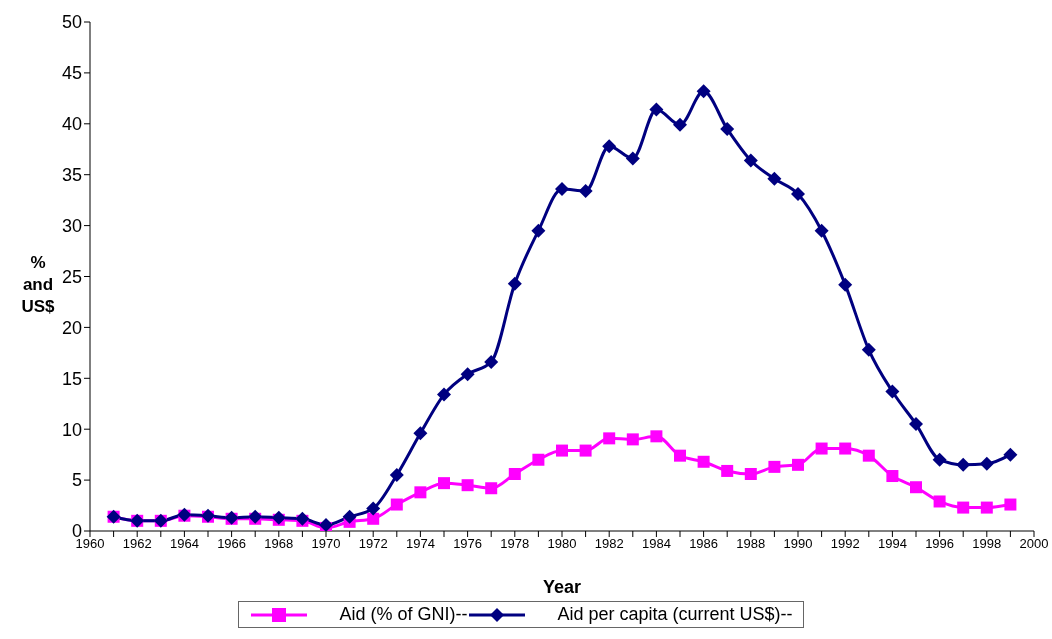 The width and height of the screenshot is (1052, 639). What do you see at coordinates (403, 614) in the screenshot?
I see `legend-label: Aid (% of GNI)--` at bounding box center [403, 614].